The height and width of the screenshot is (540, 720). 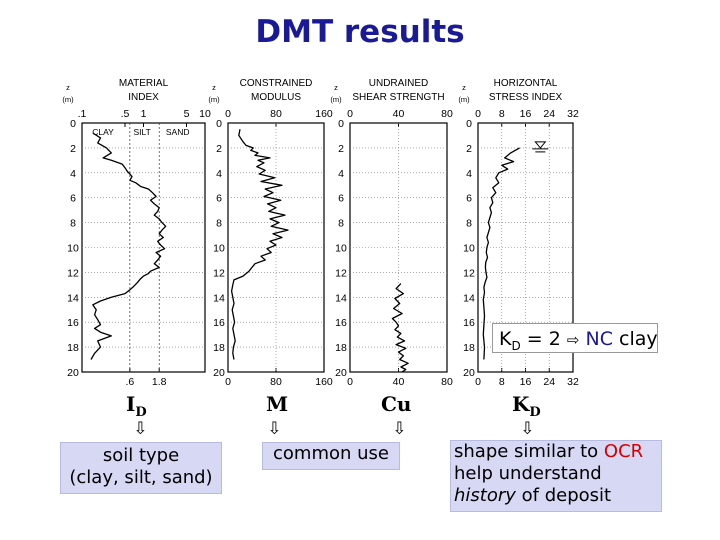 I want to click on chart-title: MATERIAL, so click(x=144, y=83).